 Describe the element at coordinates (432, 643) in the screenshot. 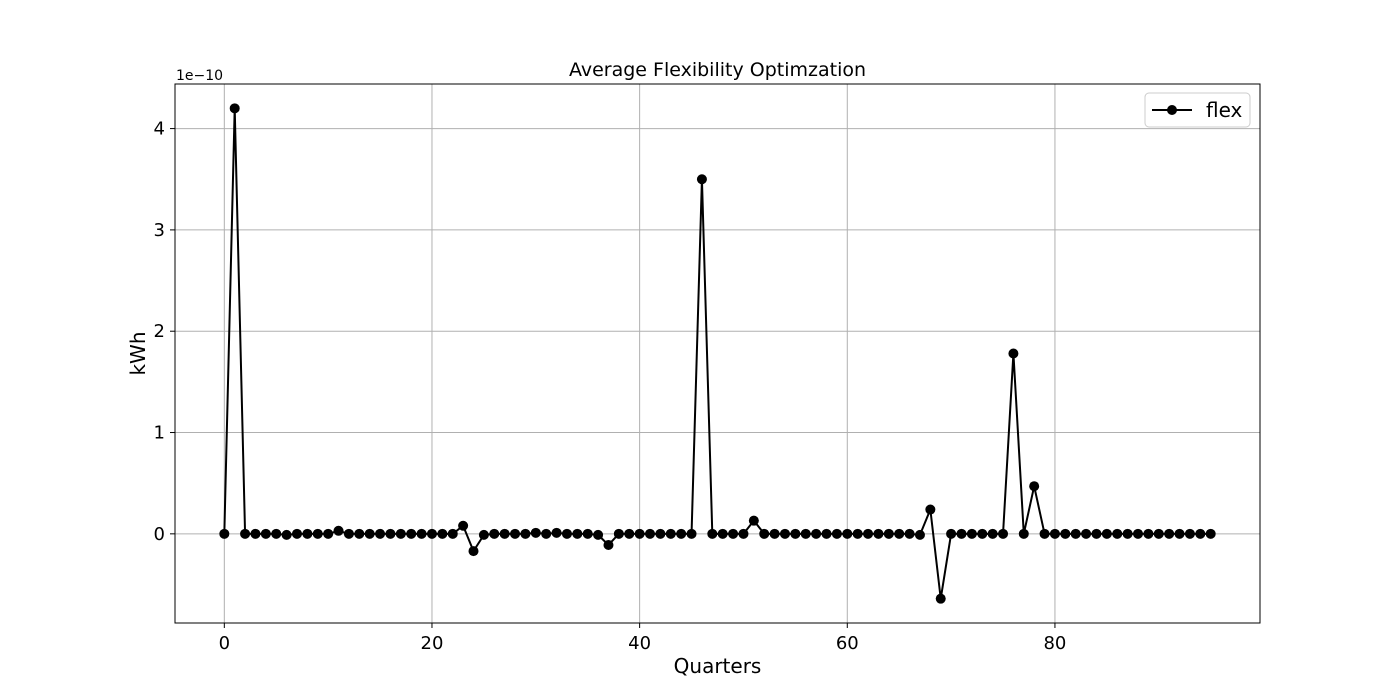

I see `x-tick-label: 20` at that location.